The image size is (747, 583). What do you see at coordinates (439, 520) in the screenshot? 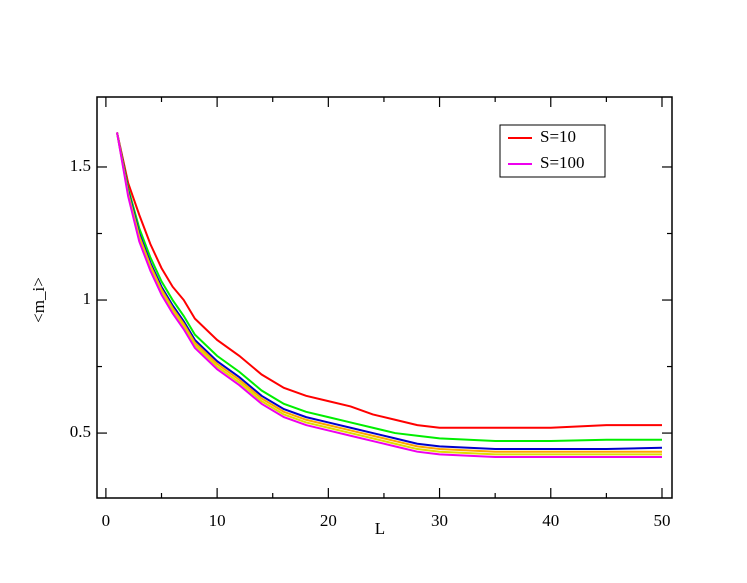
I see `x-tick-label: 30` at bounding box center [439, 520].